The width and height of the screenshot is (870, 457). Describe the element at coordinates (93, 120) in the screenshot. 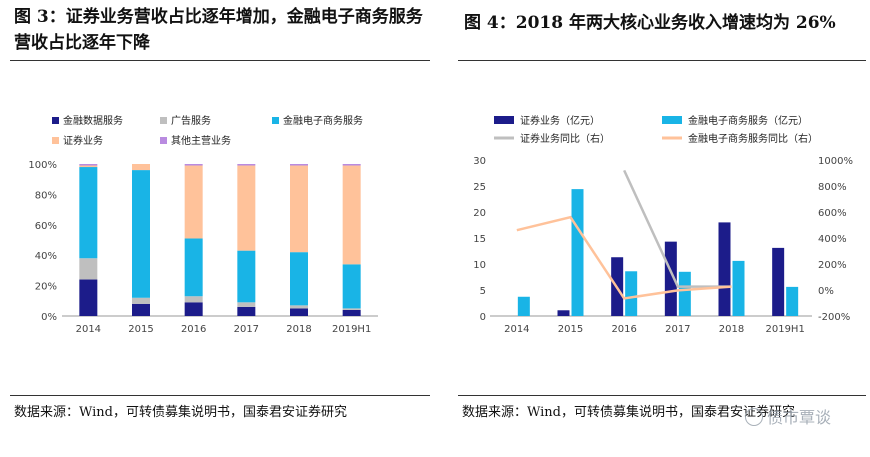

I see `legend-label: 金融数据服务` at that location.